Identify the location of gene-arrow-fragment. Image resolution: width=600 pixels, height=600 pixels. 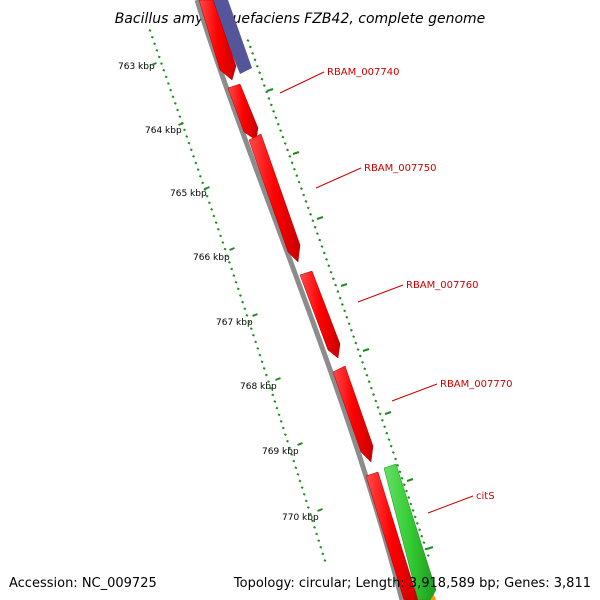
(217, 40).